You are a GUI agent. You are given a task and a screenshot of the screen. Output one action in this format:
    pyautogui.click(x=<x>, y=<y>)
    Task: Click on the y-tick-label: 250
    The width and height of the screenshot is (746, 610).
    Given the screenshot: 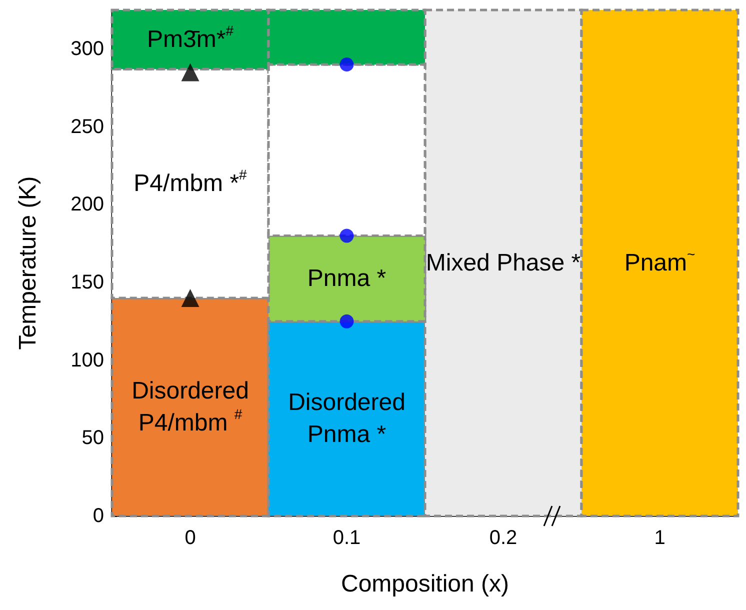 What is the action you would take?
    pyautogui.click(x=87, y=127)
    